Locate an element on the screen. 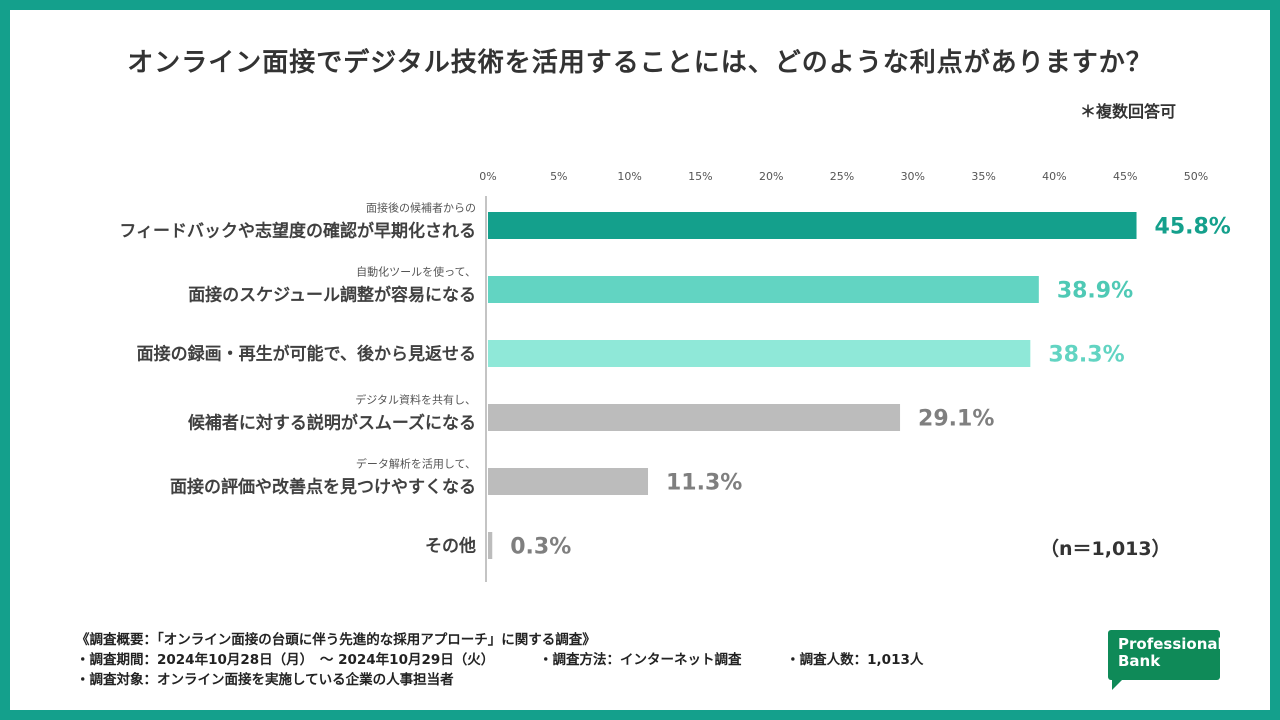 This screenshot has width=1280, height=720. bar-value-label: 11.3% is located at coordinates (704, 483).